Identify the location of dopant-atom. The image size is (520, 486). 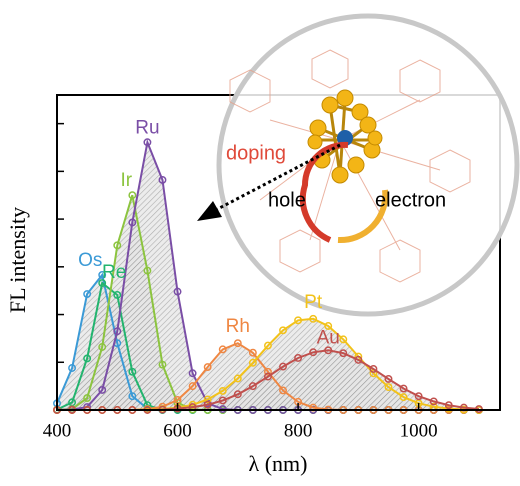
(345, 138).